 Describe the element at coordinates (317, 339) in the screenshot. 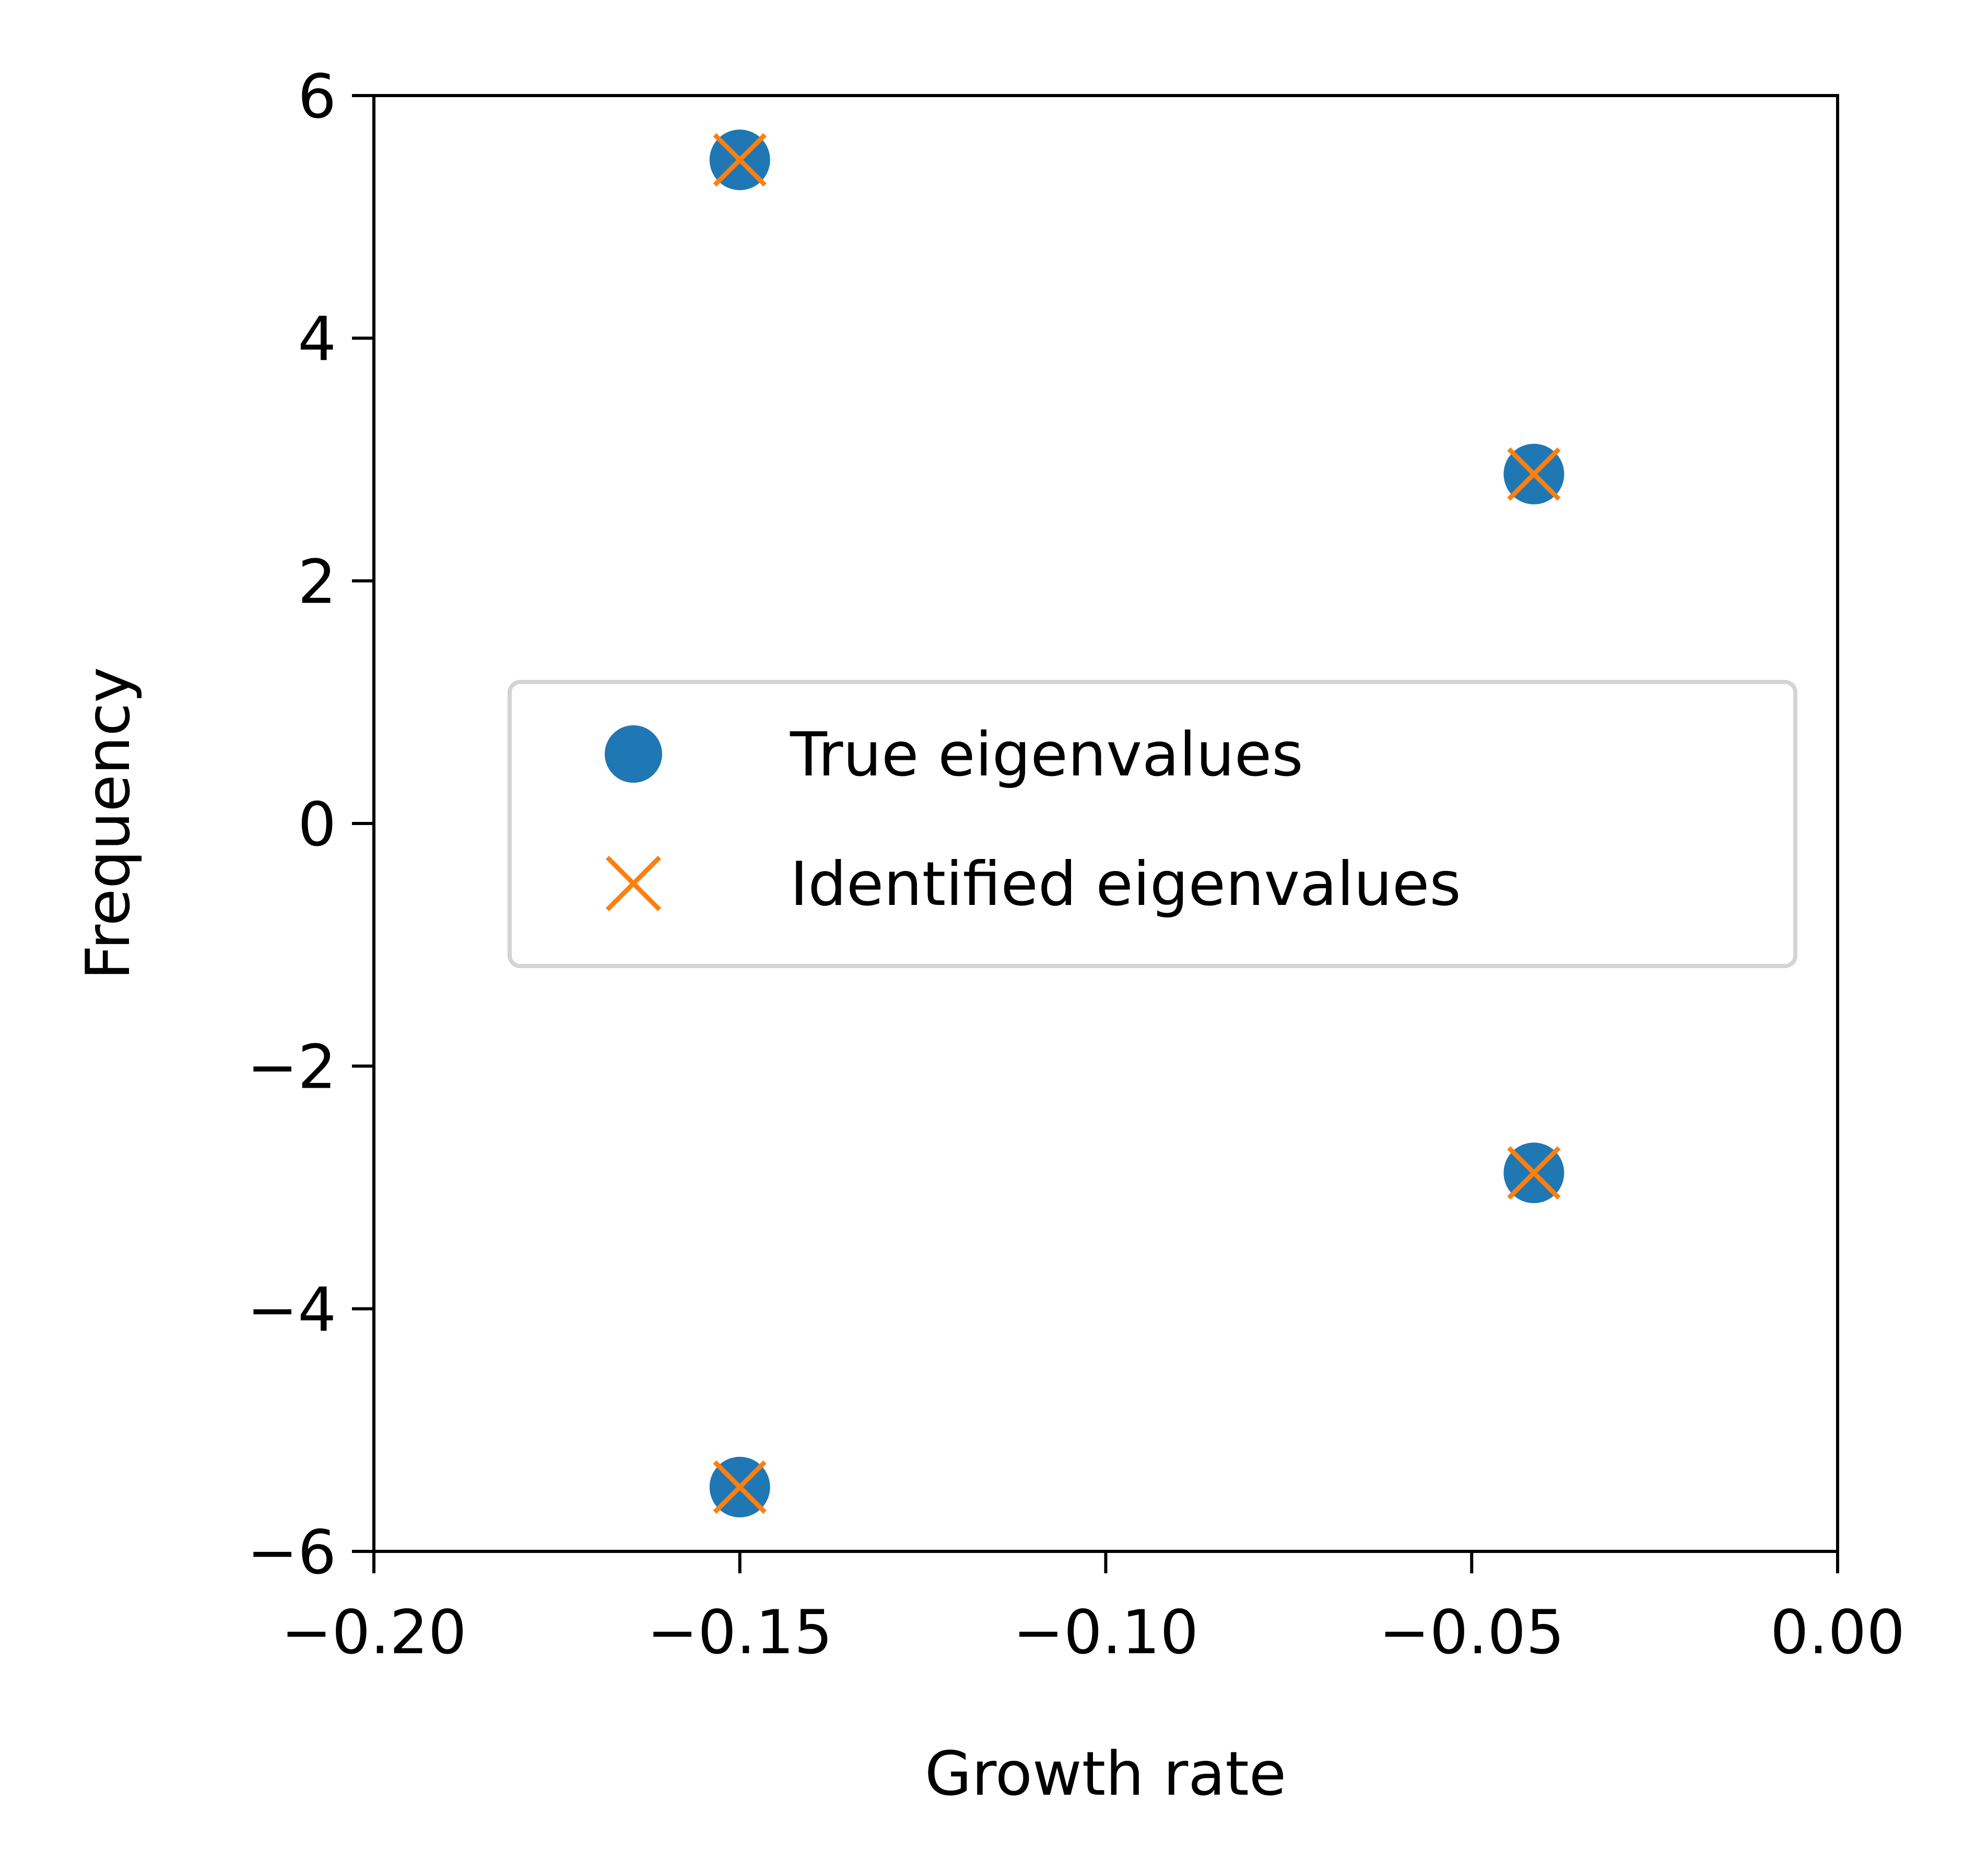

I see `y-tick-label: 4` at that location.